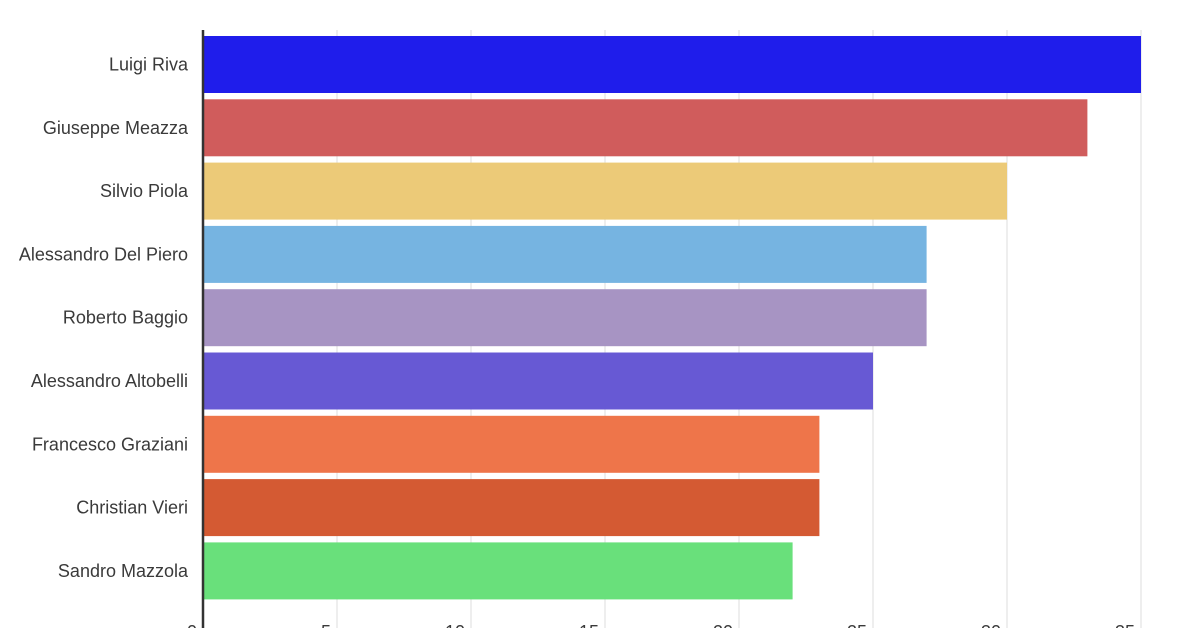 The width and height of the screenshot is (1200, 628). I want to click on bar-giuseppe-meazza, so click(645, 128).